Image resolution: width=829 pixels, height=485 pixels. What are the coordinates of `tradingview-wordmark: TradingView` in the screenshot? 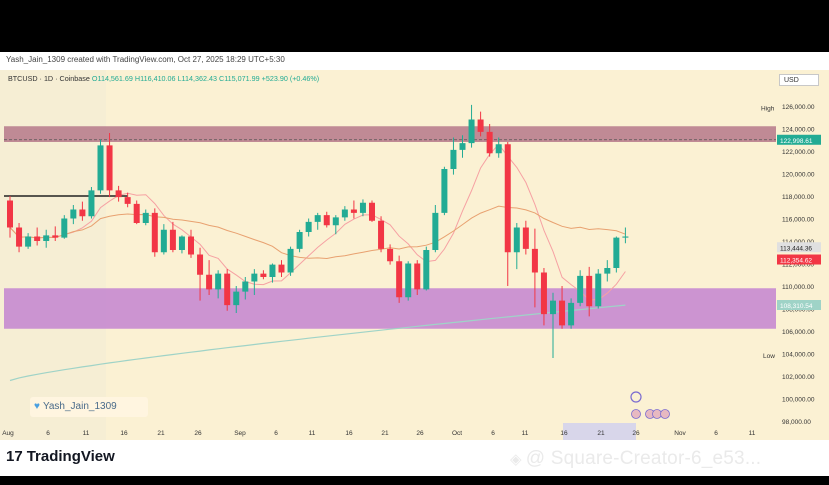 It's located at (70, 456).